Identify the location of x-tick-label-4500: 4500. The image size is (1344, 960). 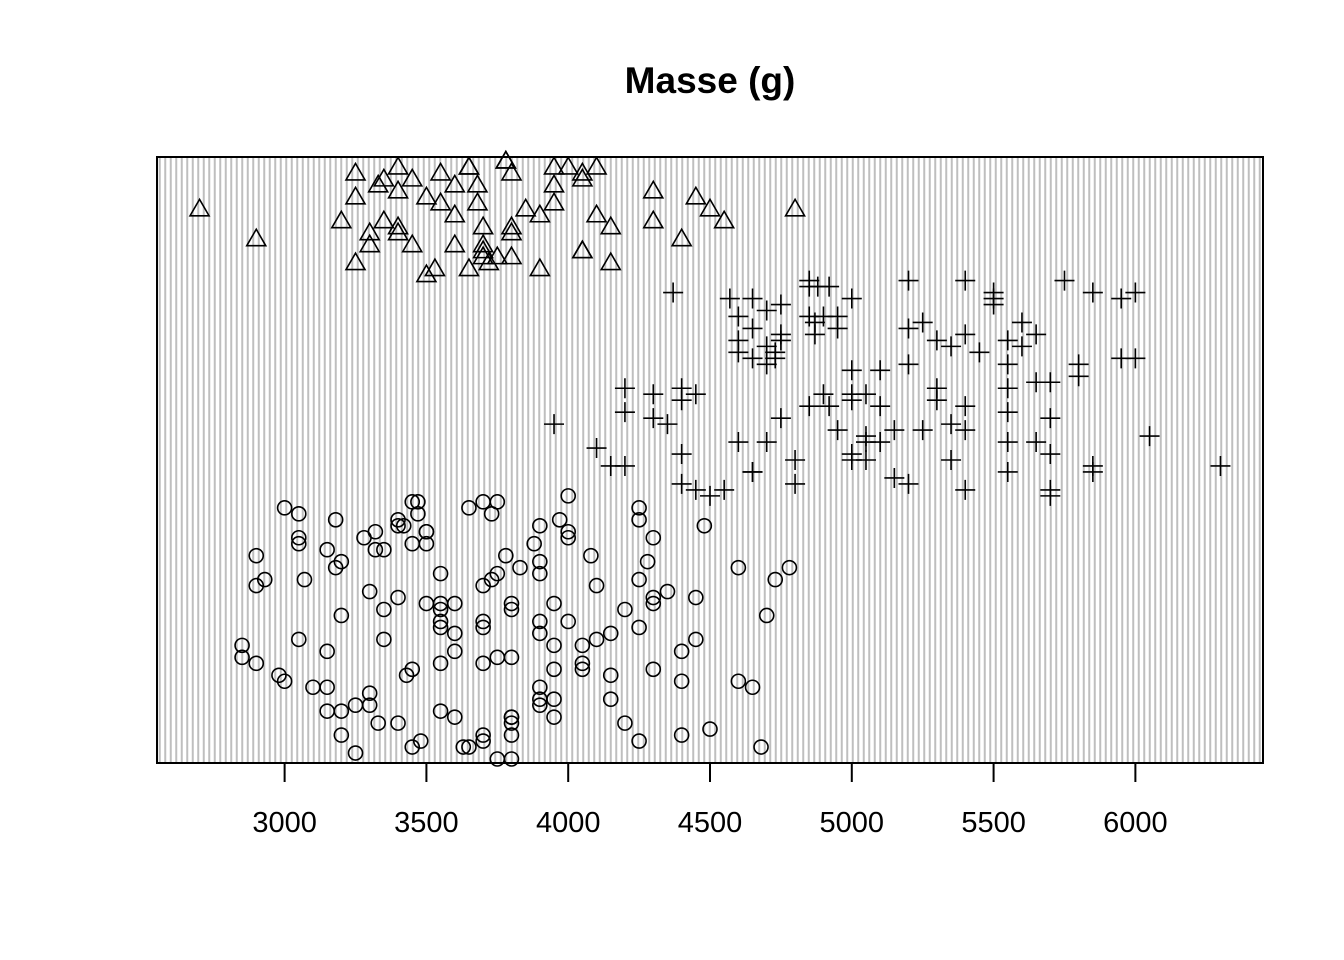
(710, 823).